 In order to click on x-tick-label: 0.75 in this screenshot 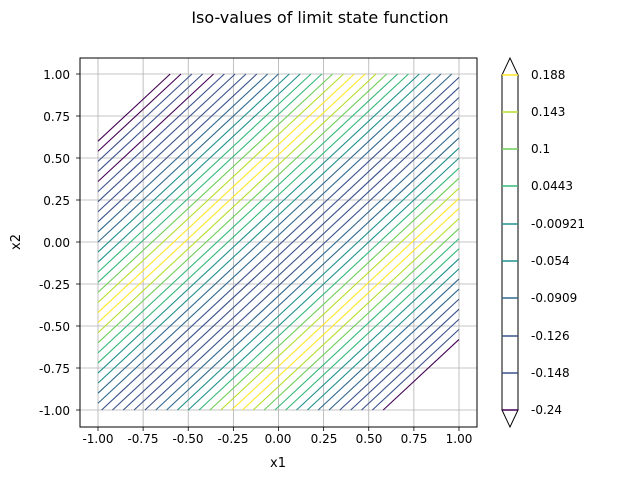, I will do `click(414, 439)`.